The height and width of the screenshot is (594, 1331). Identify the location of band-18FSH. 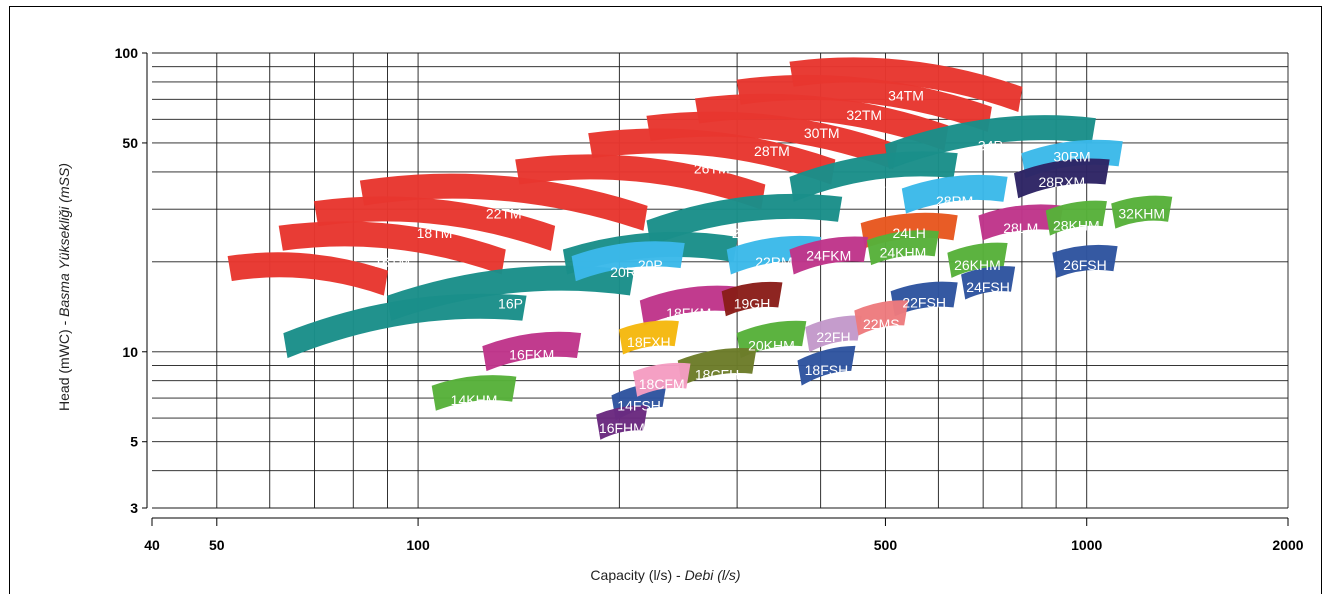
(826, 365).